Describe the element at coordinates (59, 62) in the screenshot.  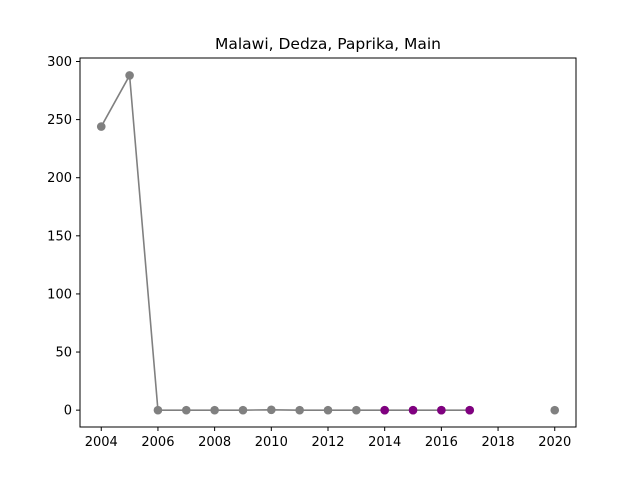
I see `y-tick-label: 300` at that location.